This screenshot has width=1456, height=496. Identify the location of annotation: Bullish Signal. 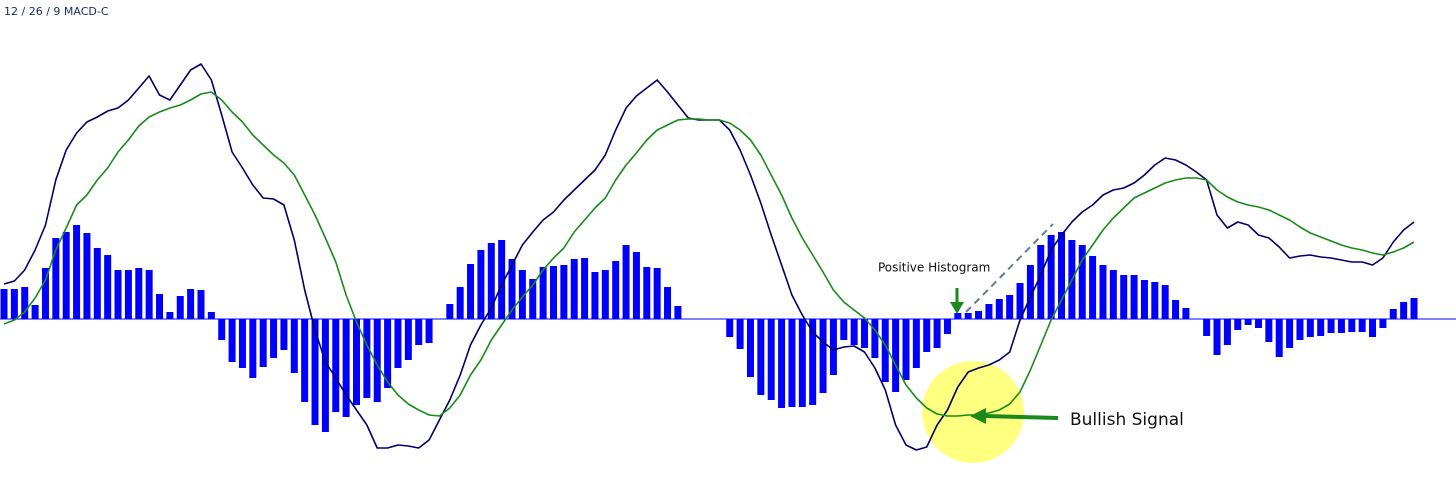
(1127, 420).